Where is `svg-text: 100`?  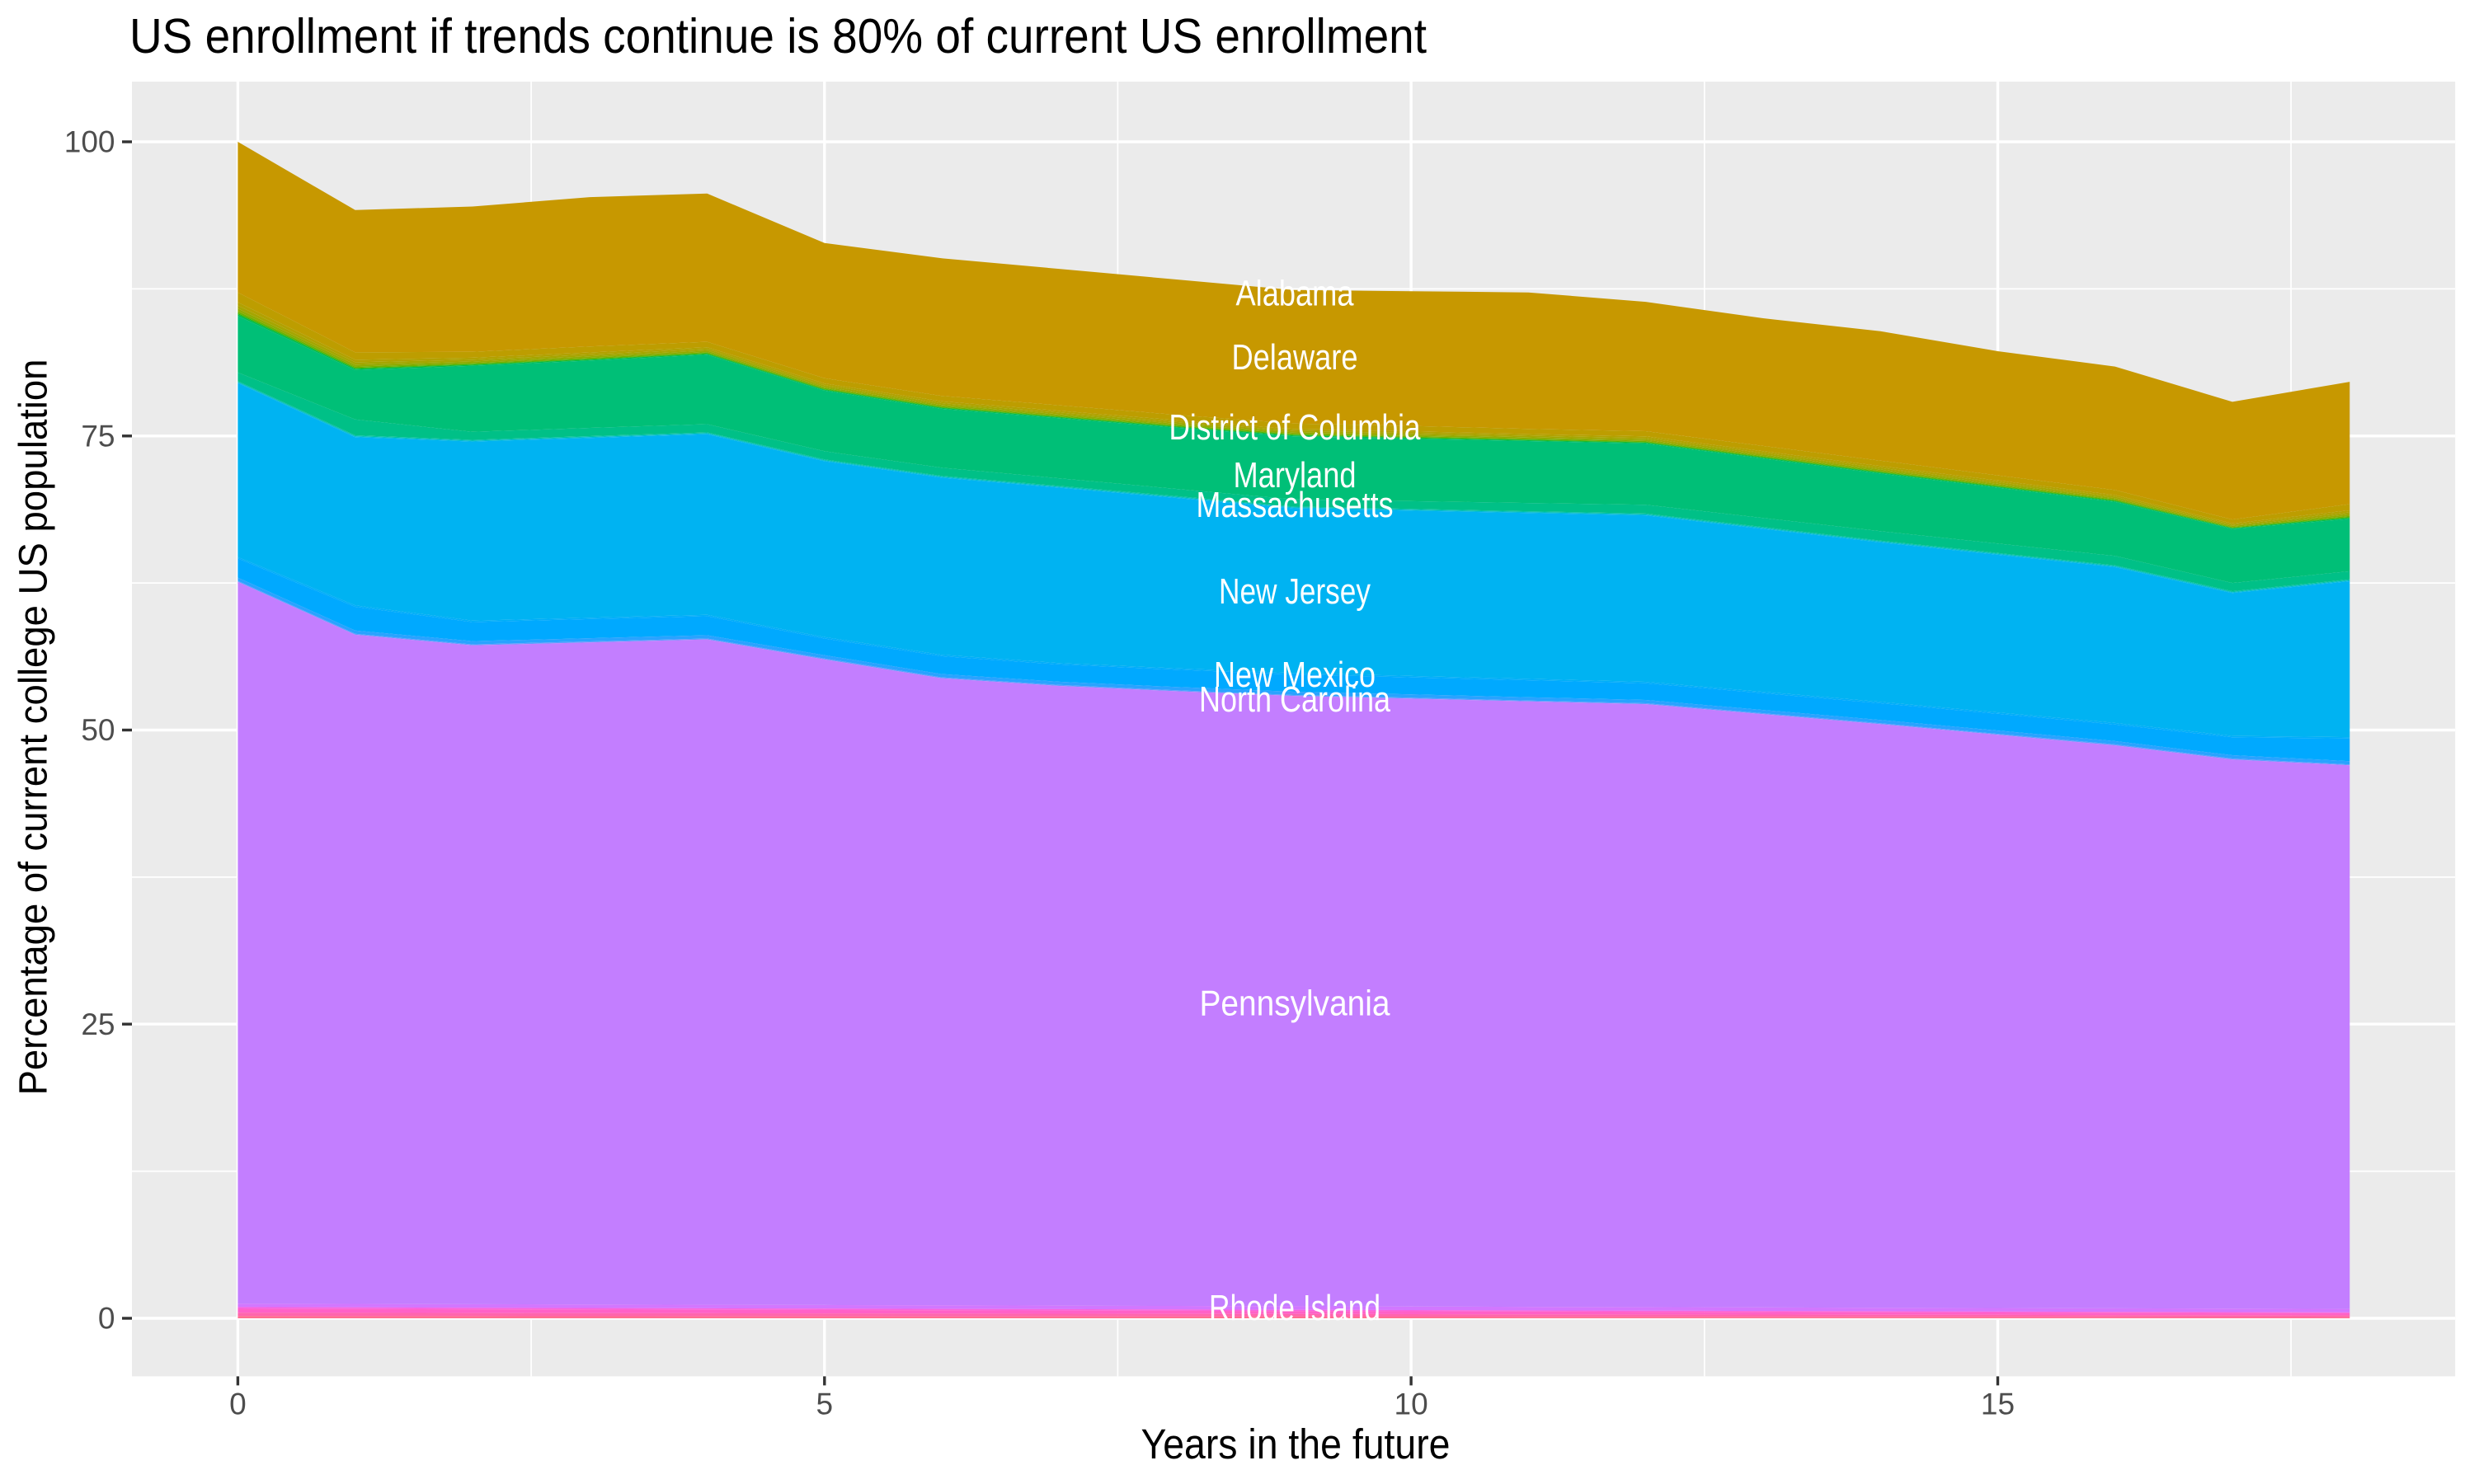 svg-text: 100 is located at coordinates (89, 142).